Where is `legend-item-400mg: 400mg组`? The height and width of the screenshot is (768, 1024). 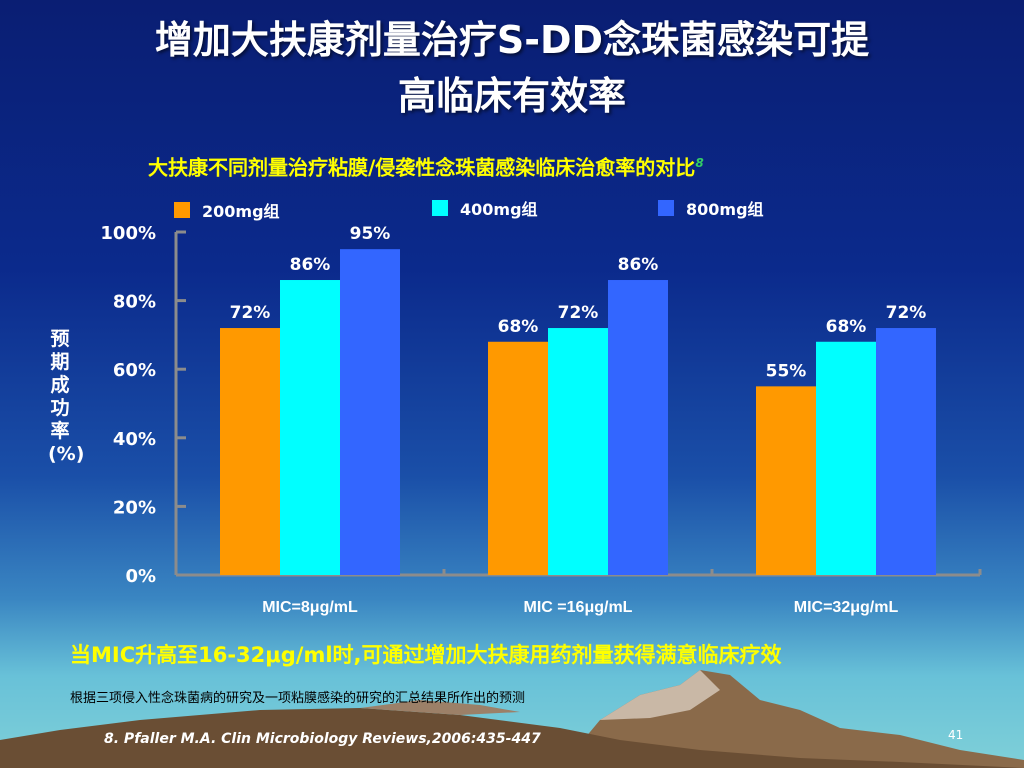
legend-item-400mg: 400mg组 is located at coordinates (485, 208).